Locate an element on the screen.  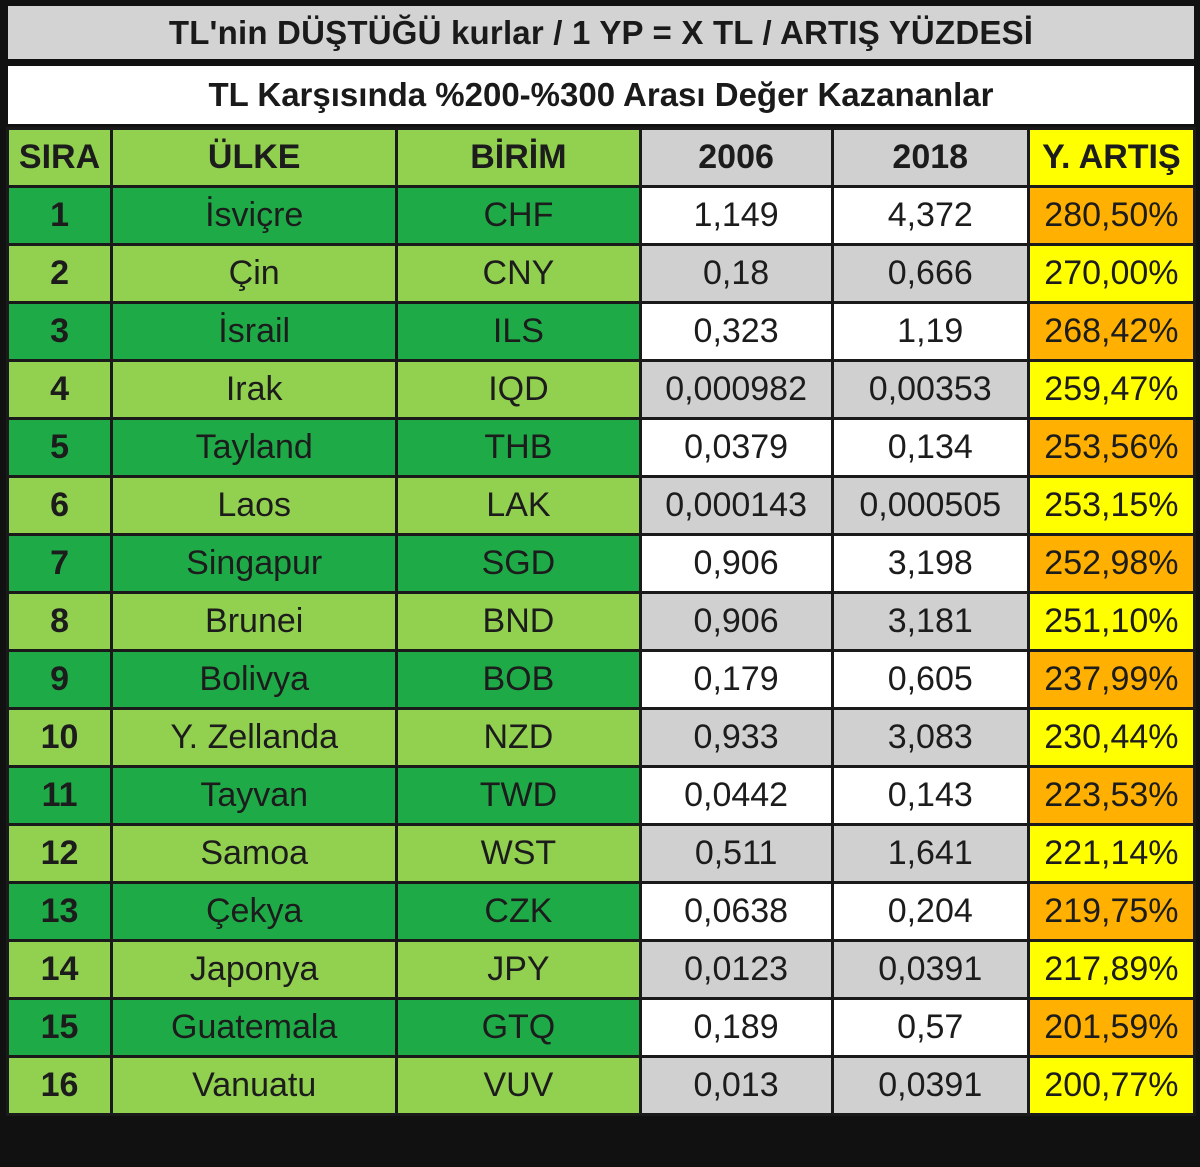
cell-birim: CHF is located at coordinates (518, 215).